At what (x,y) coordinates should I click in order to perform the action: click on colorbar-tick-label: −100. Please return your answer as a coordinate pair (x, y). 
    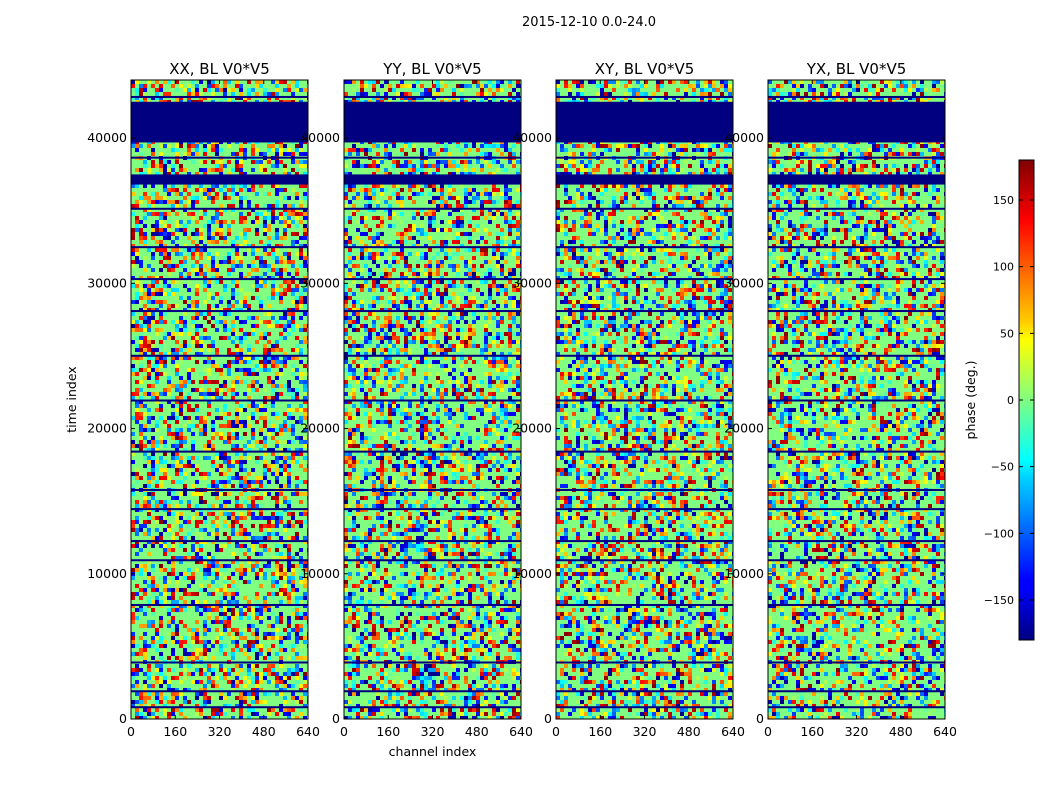
    Looking at the image, I should click on (999, 533).